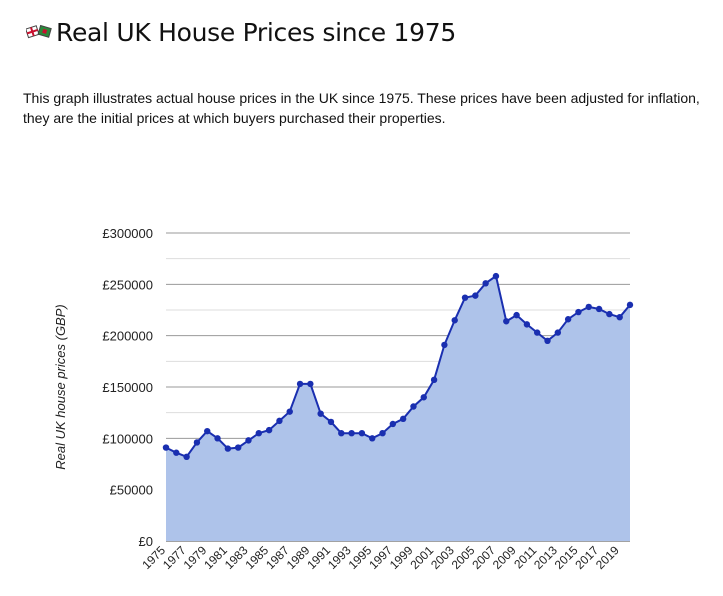 The image size is (723, 596). I want to click on y-tick-label: £300000, so click(127, 233).